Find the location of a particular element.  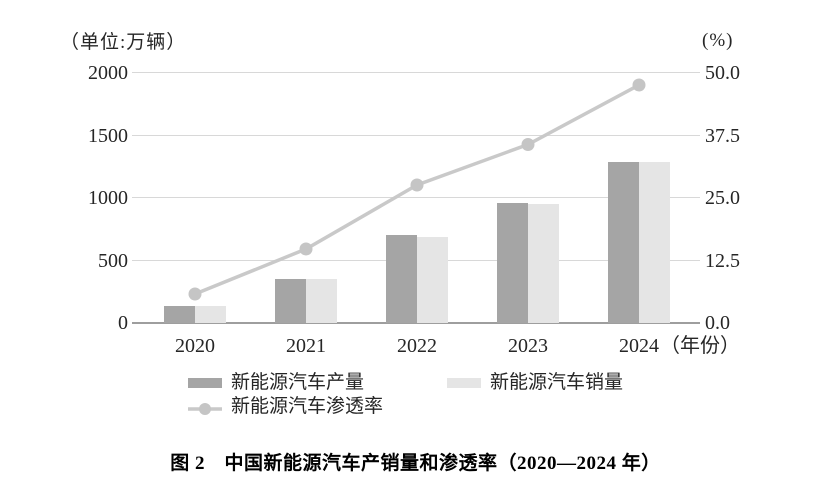

bar-production-2024 is located at coordinates (623, 242).